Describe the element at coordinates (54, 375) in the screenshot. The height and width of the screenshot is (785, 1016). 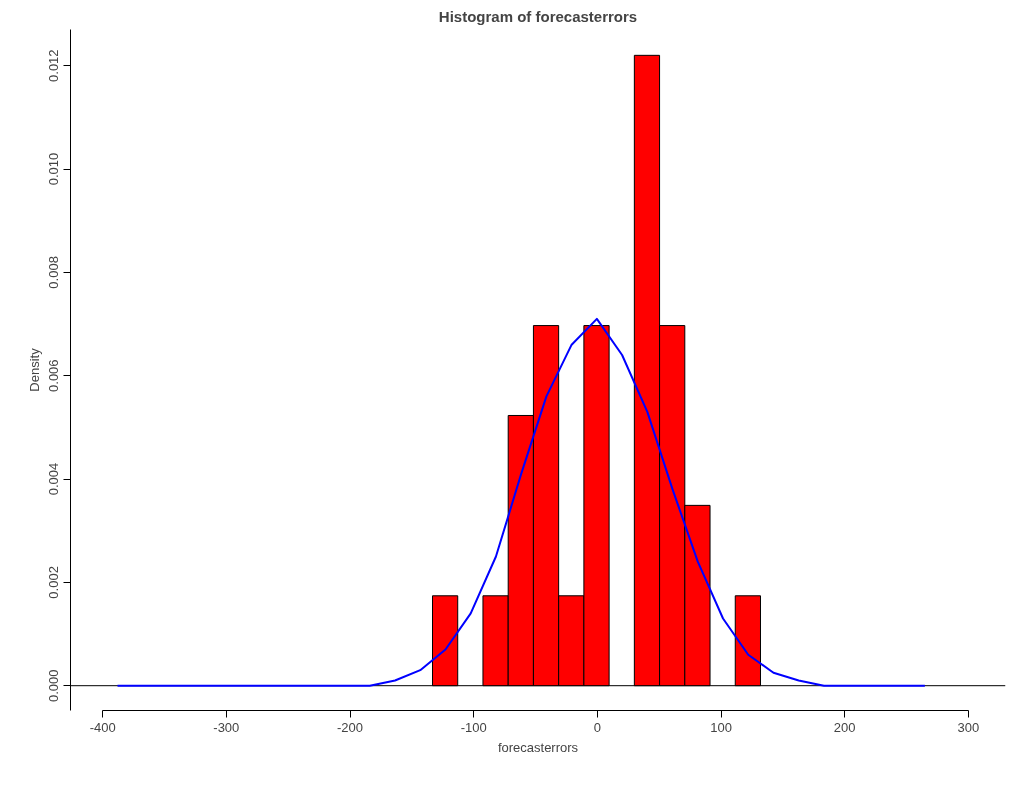
I see `y-tick-label: 0.006` at that location.